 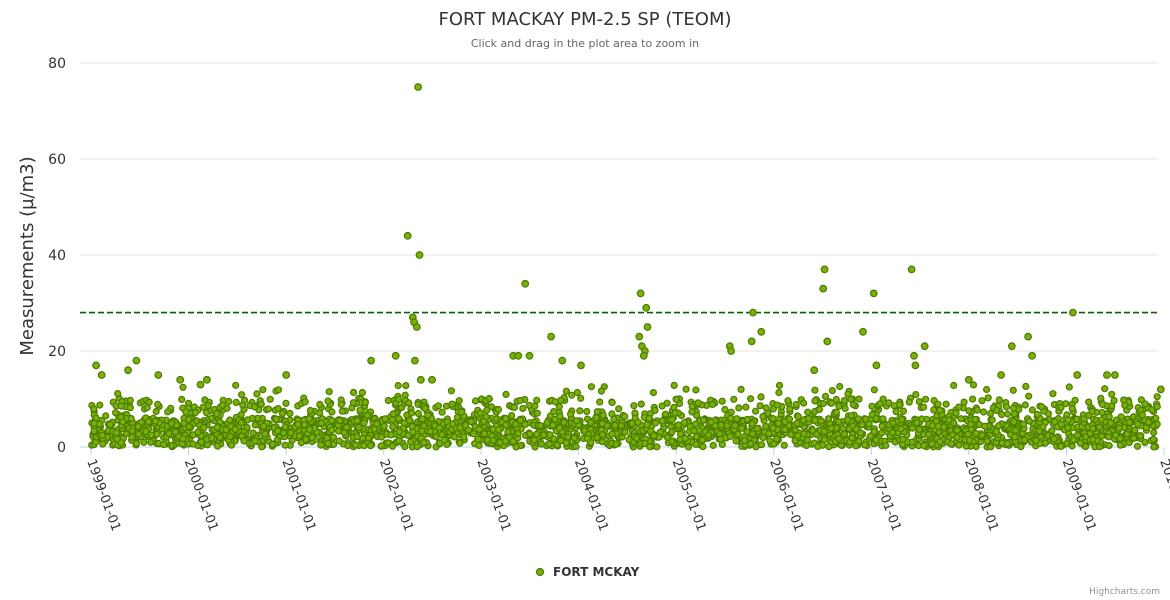 I want to click on x-tick-label: 2008-01-01, so click(x=981, y=495).